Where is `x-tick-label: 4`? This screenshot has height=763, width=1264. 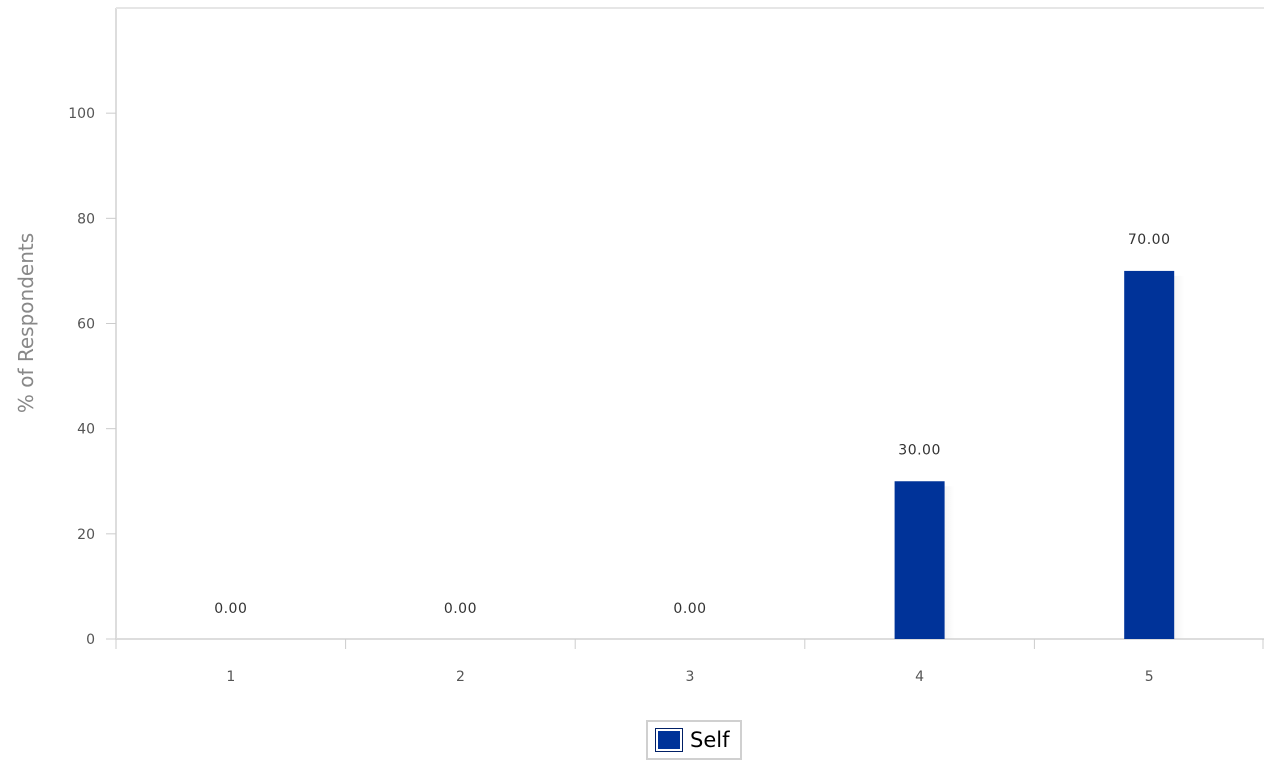
x-tick-label: 4 is located at coordinates (919, 677).